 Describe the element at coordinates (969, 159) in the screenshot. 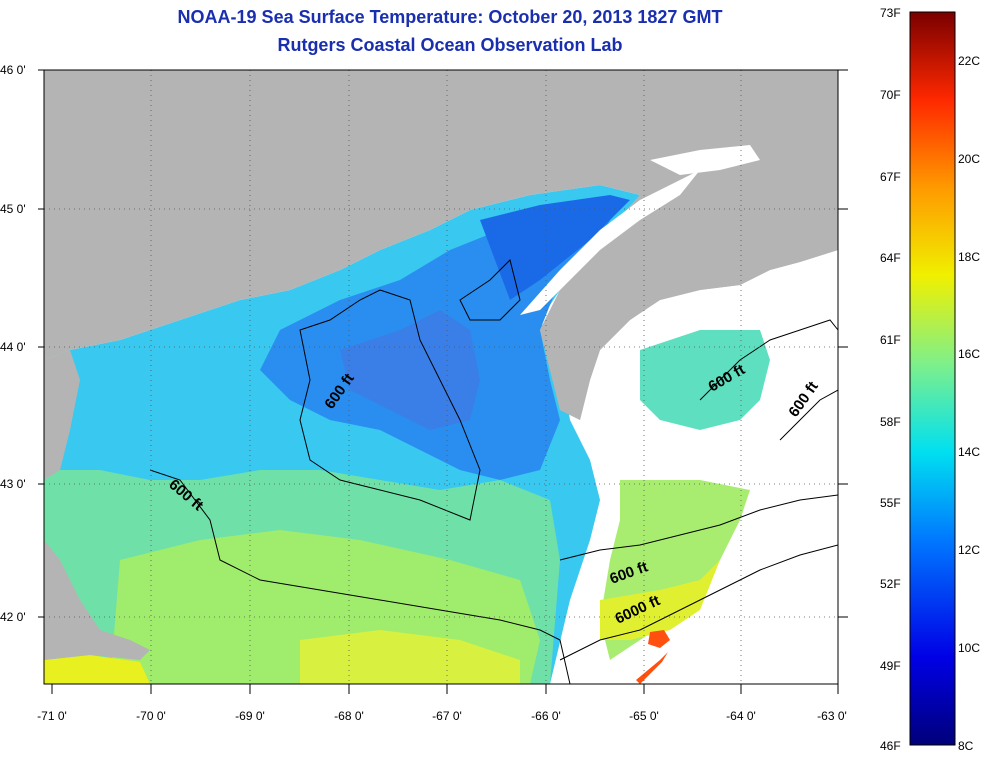

I see `colorbar-c-label: 20C` at that location.